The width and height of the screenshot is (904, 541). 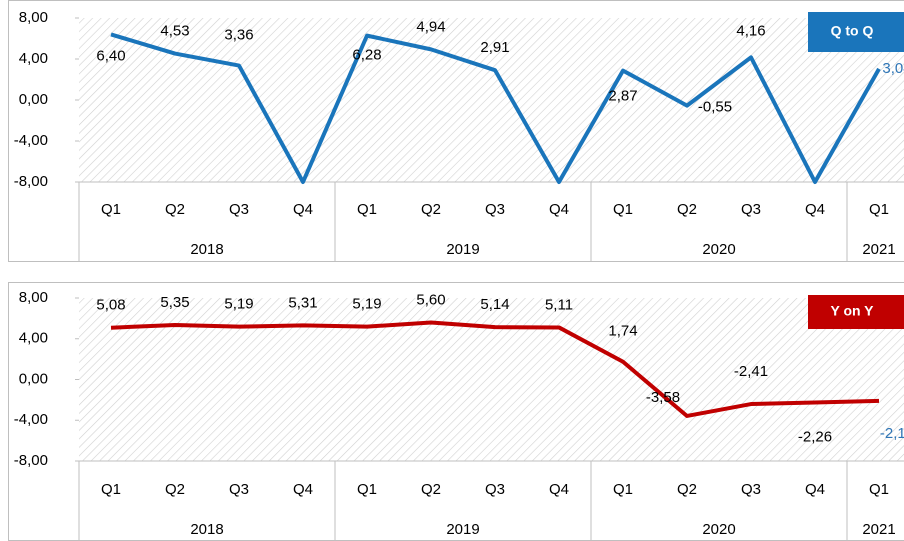 I want to click on data-label: 2,87, so click(x=622, y=96).